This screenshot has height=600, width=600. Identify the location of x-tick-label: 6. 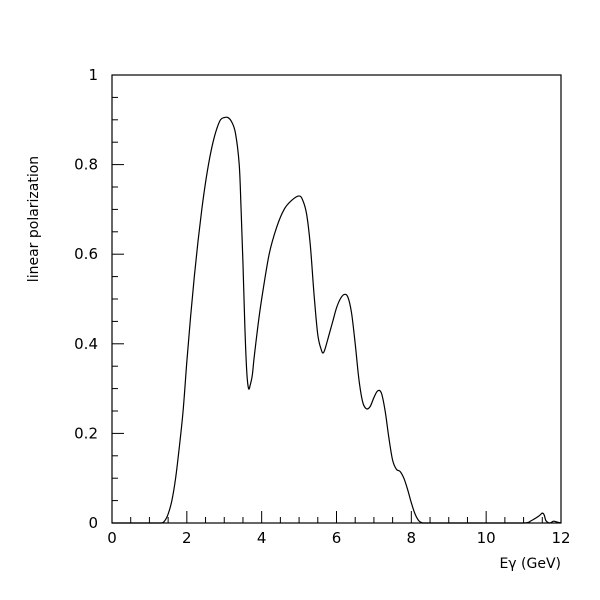
(337, 538).